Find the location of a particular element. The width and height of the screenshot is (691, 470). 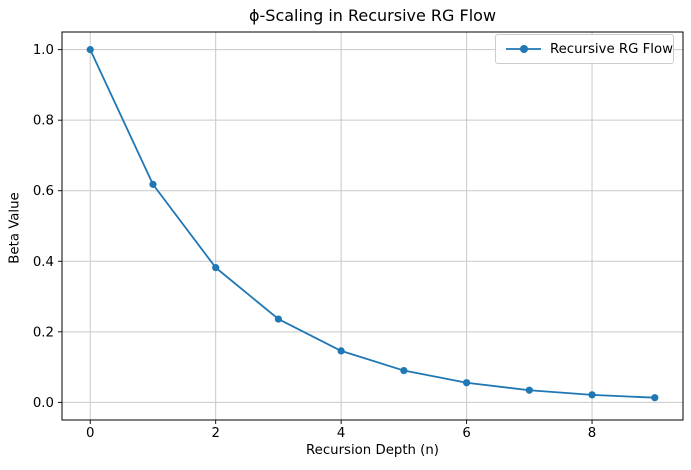

legend: Recursive RG Flow is located at coordinates (584, 49).